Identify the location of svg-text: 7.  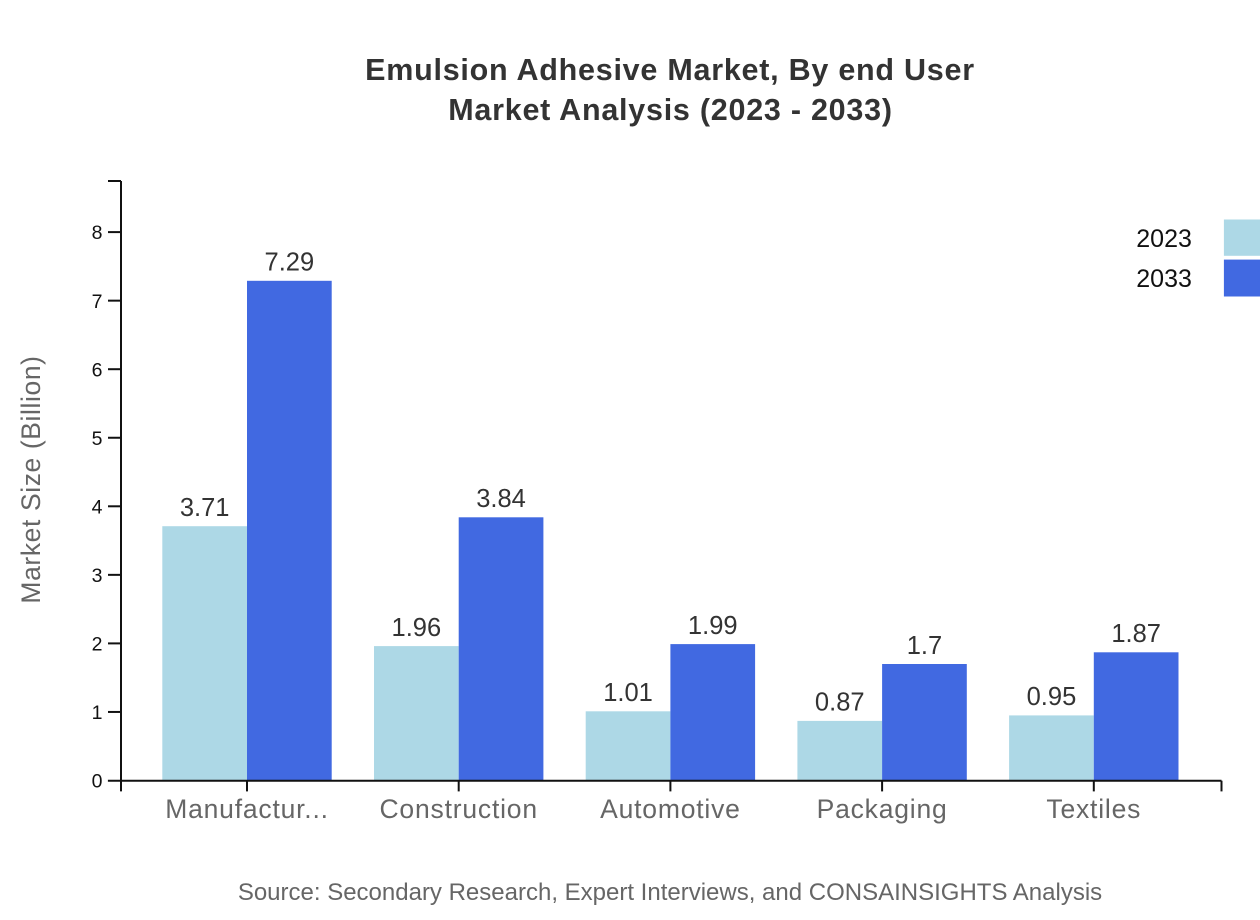
(97, 302).